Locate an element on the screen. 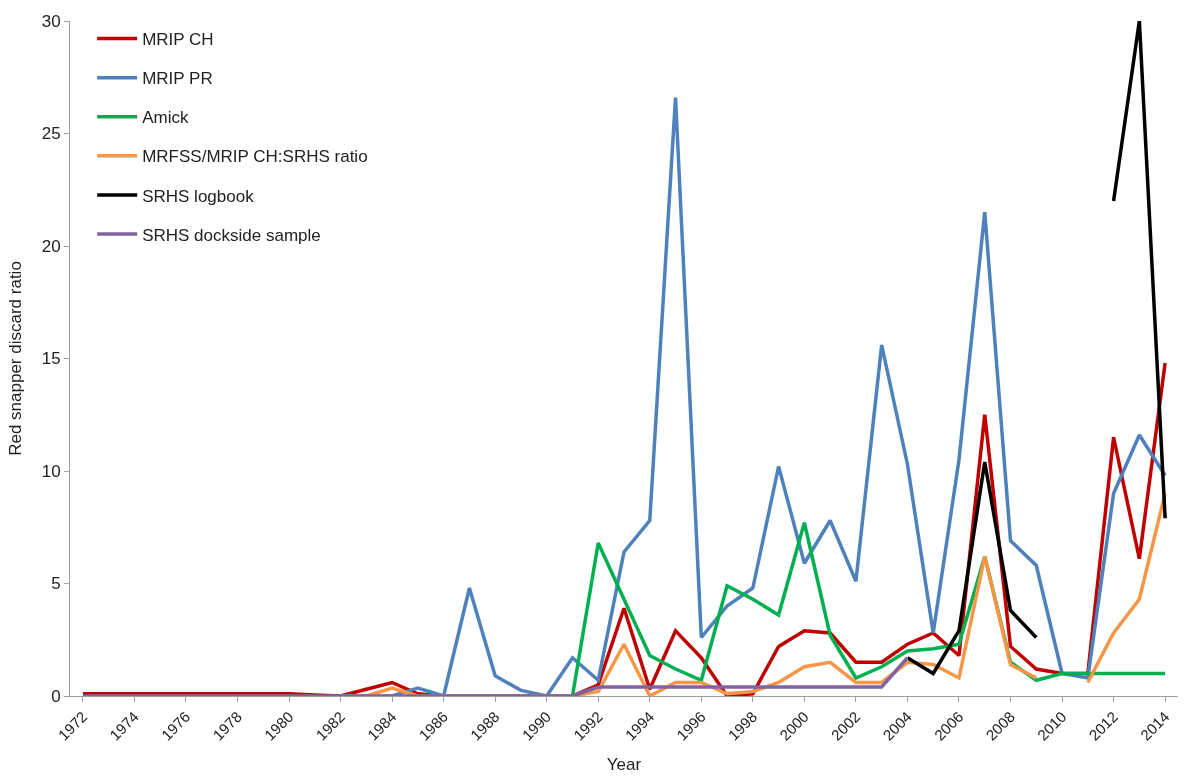 Image resolution: width=1198 pixels, height=782 pixels. y-tick-label: 25 is located at coordinates (51, 134).